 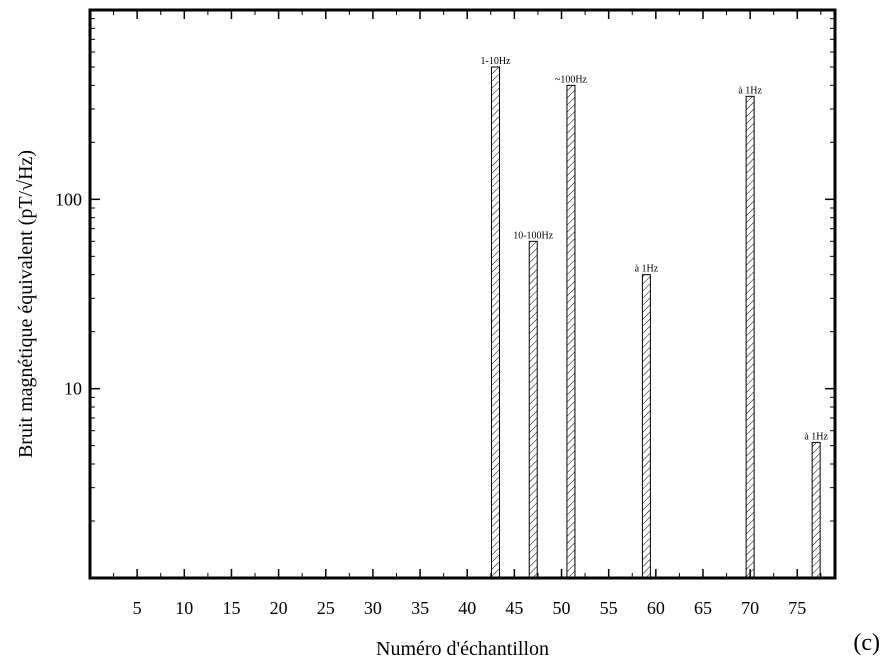 What do you see at coordinates (326, 608) in the screenshot?
I see `x-tick-label: 25` at bounding box center [326, 608].